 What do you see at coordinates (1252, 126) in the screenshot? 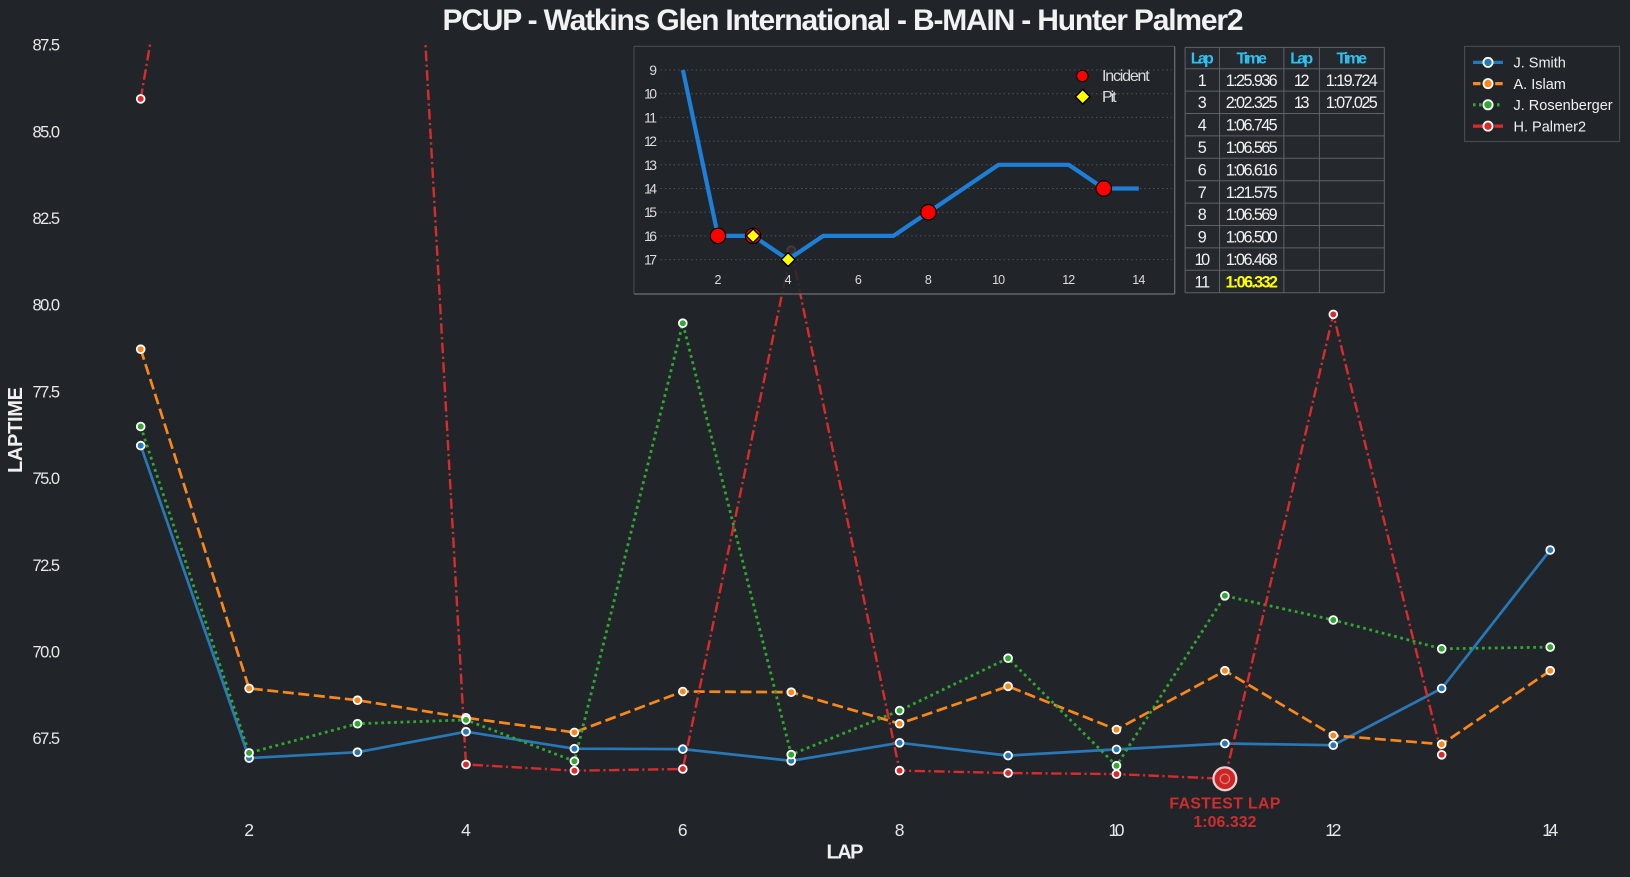
I see `svg-text: 1:06.745` at bounding box center [1252, 126].